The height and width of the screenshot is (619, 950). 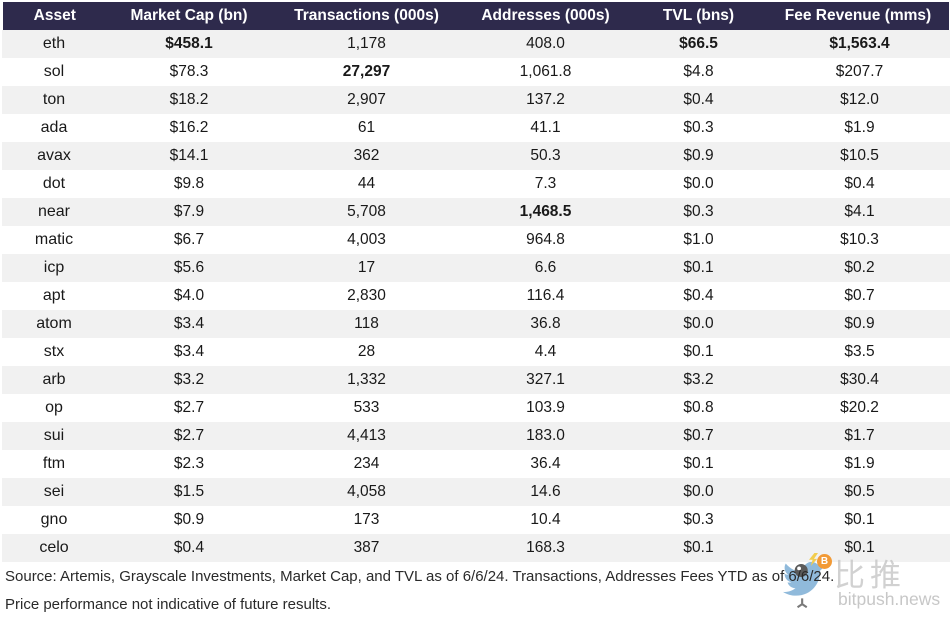 What do you see at coordinates (859, 72) in the screenshot?
I see `cell-fee-revenue: $207.7` at bounding box center [859, 72].